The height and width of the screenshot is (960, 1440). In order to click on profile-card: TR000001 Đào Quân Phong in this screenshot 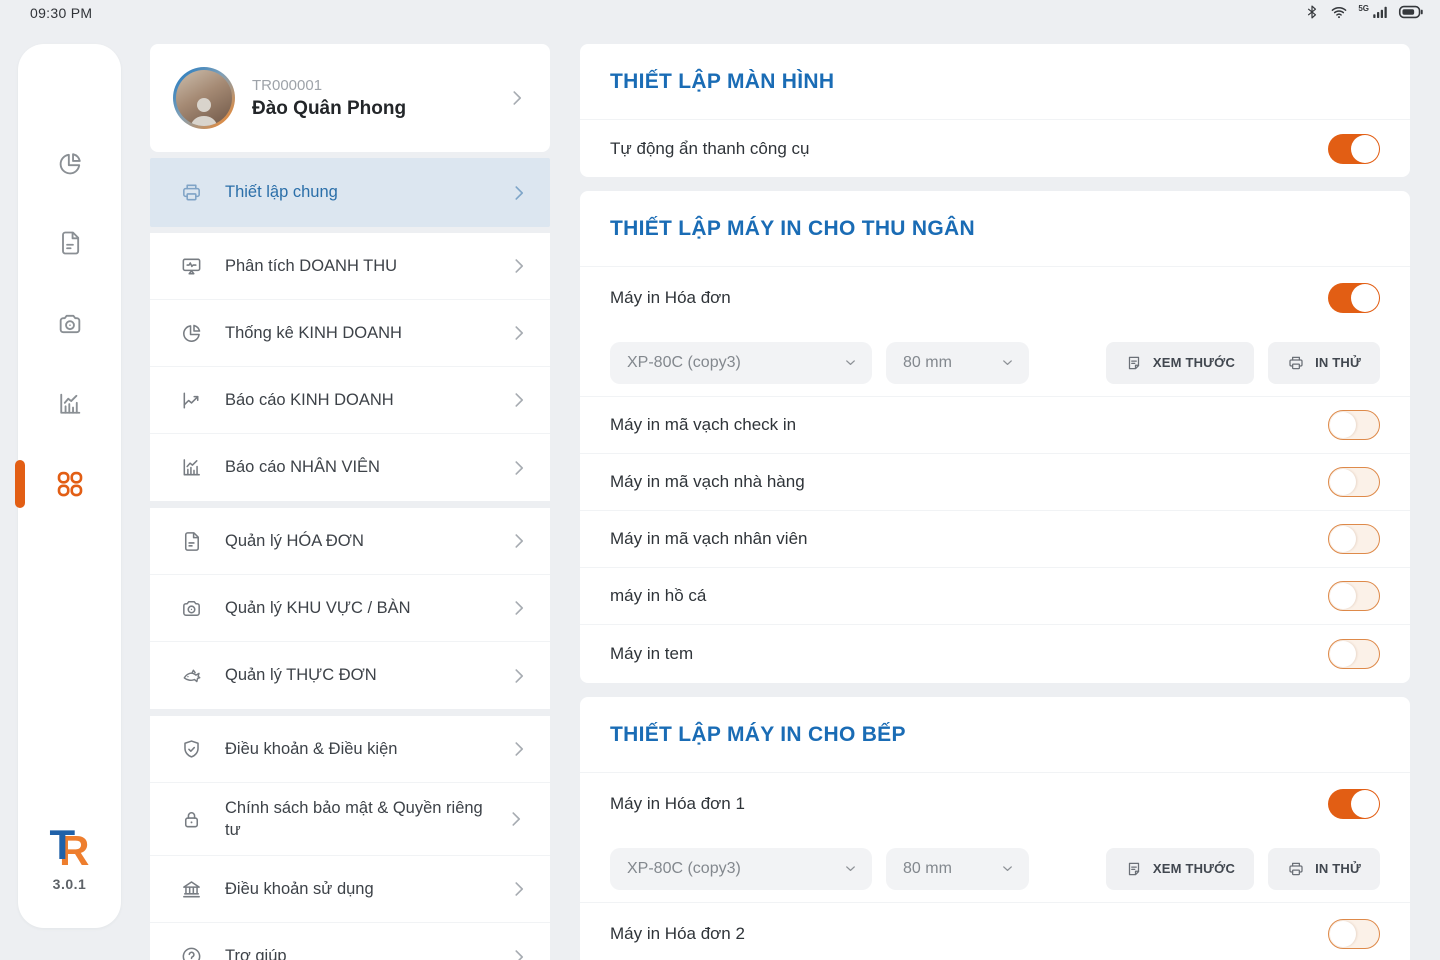, I will do `click(350, 98)`.